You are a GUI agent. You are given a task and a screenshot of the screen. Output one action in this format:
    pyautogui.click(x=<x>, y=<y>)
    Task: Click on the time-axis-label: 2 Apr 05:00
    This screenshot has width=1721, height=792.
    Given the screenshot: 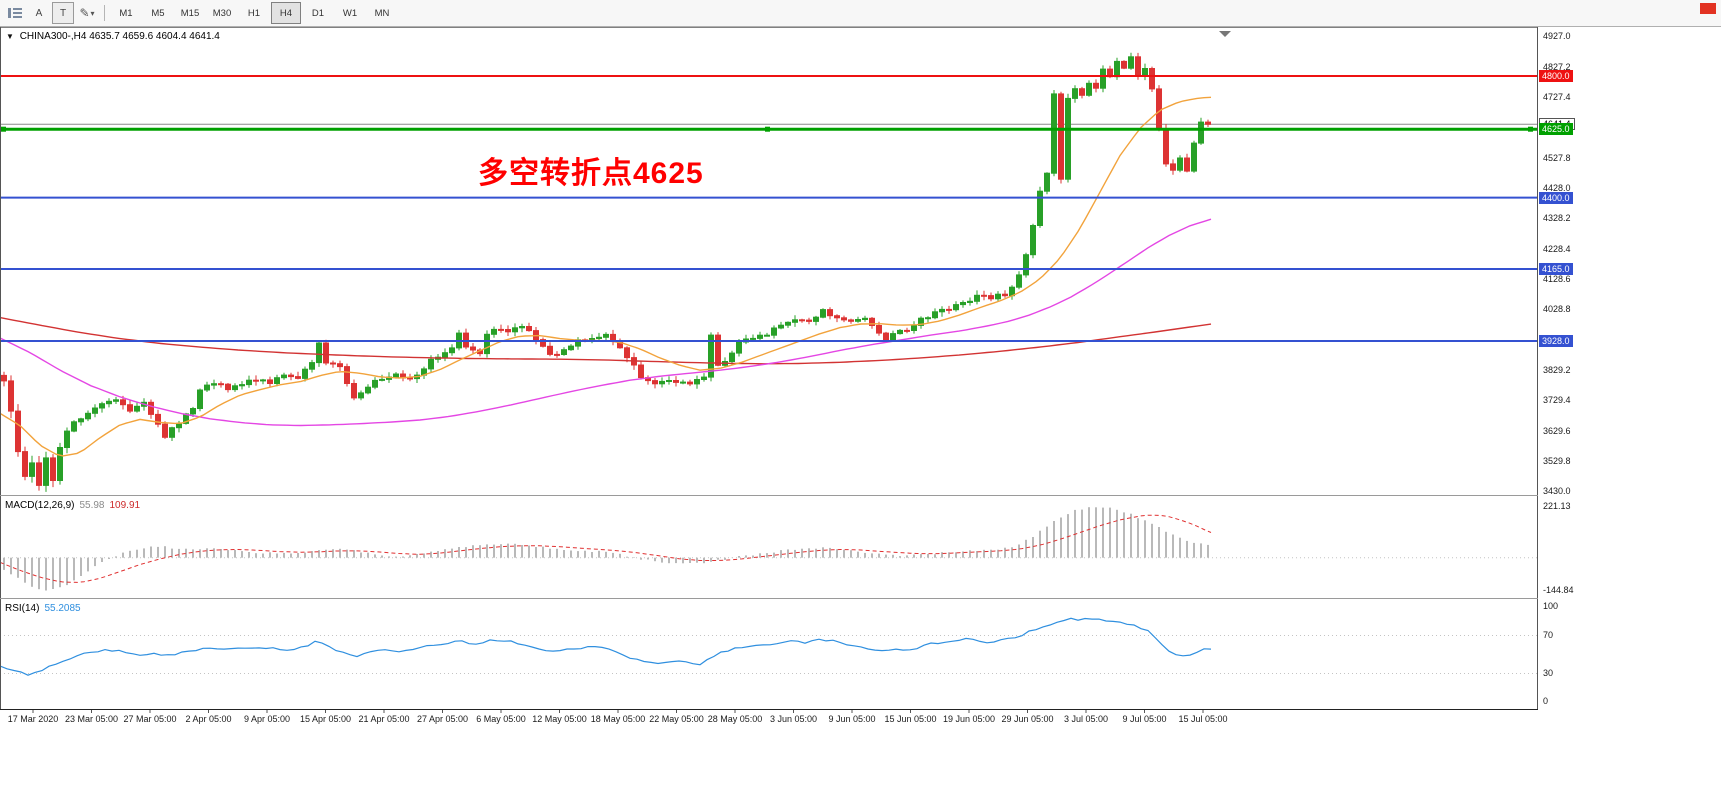 What is the action you would take?
    pyautogui.click(x=208, y=719)
    